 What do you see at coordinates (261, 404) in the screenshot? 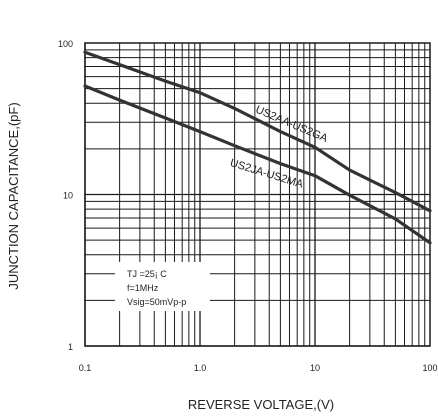
I see `x-axis-title: REVERSE VOLTAGE,(V)` at bounding box center [261, 404].